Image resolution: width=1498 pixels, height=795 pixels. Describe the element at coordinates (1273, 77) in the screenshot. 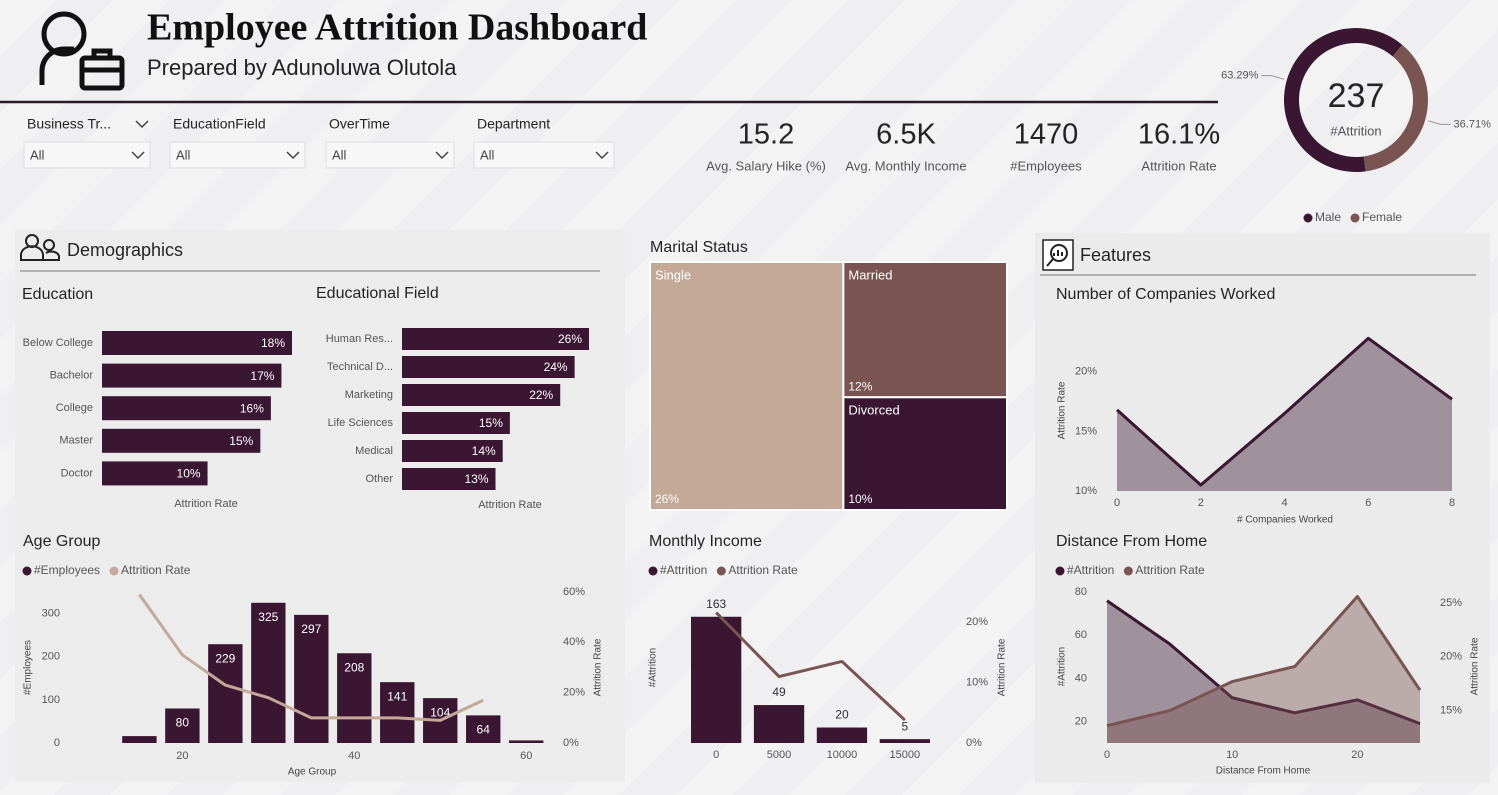

I see `leader-line` at that location.